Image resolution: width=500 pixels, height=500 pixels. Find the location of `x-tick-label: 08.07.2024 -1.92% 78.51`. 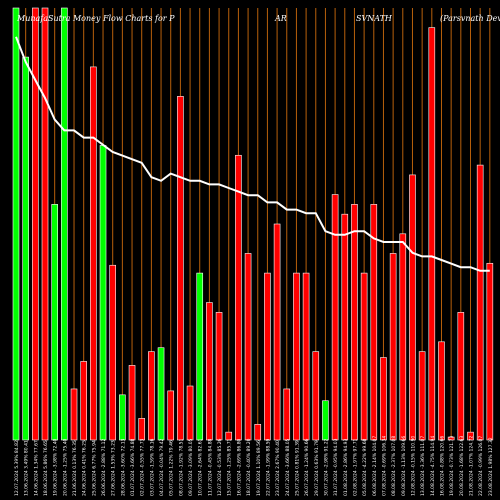

x-tick-label: 08.07.2024 -1.92% 78.51 is located at coordinates (181, 467).